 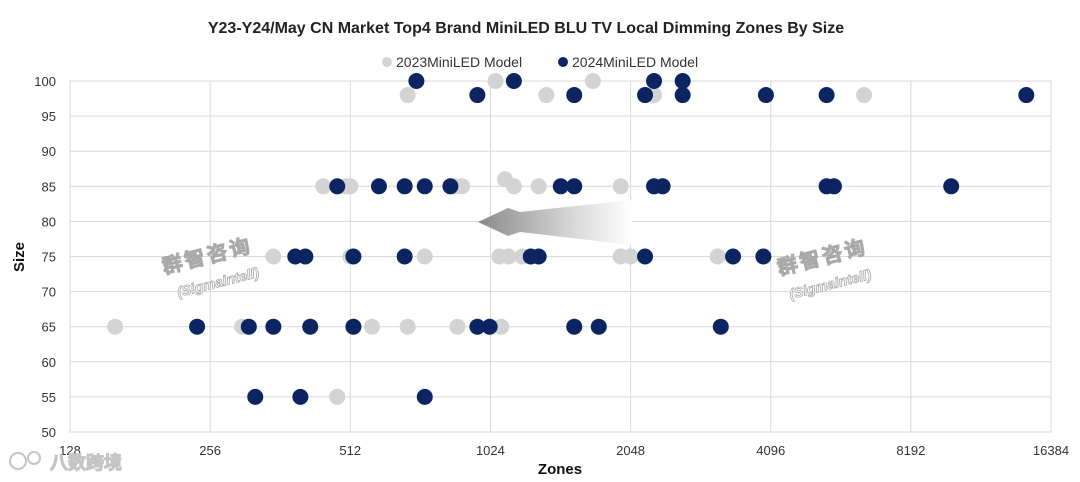 I want to click on legend-label-2024: 2024MiniLED Model, so click(x=635, y=62).